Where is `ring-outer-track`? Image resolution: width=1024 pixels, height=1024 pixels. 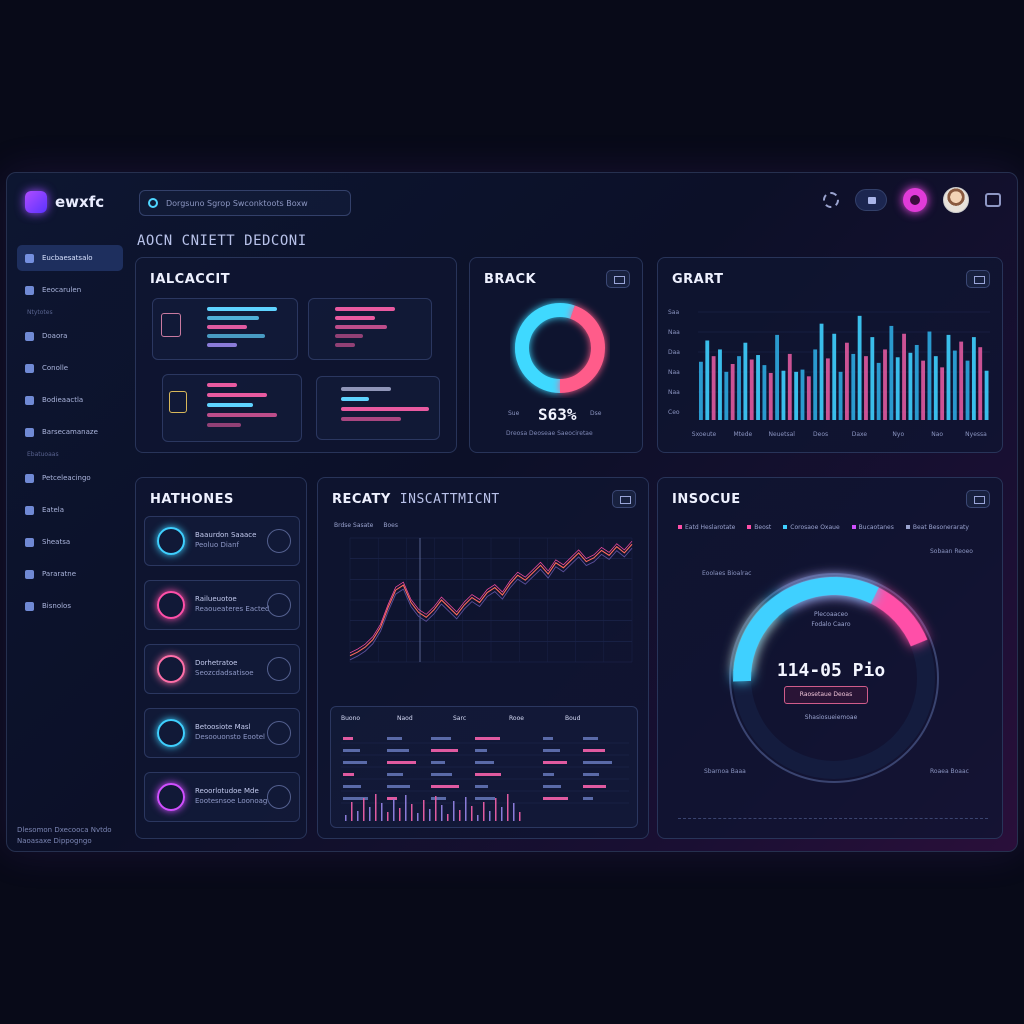
ring-outer-track is located at coordinates (834, 678).